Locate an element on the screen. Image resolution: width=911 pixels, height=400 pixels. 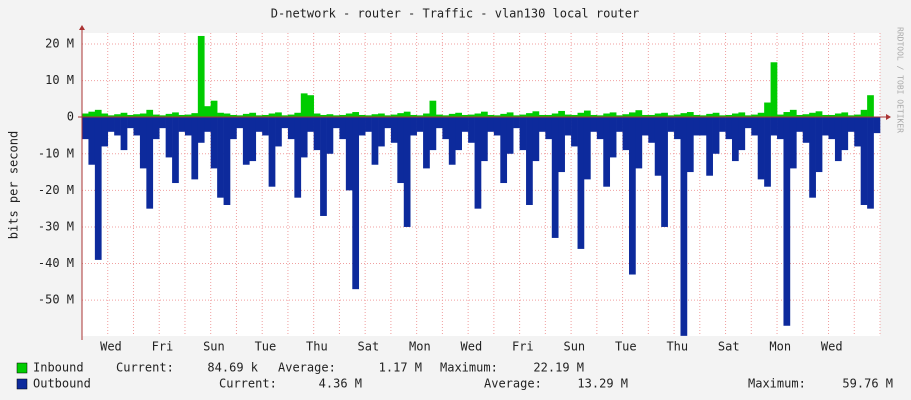
x-tick-label: Mon is located at coordinates (420, 347).